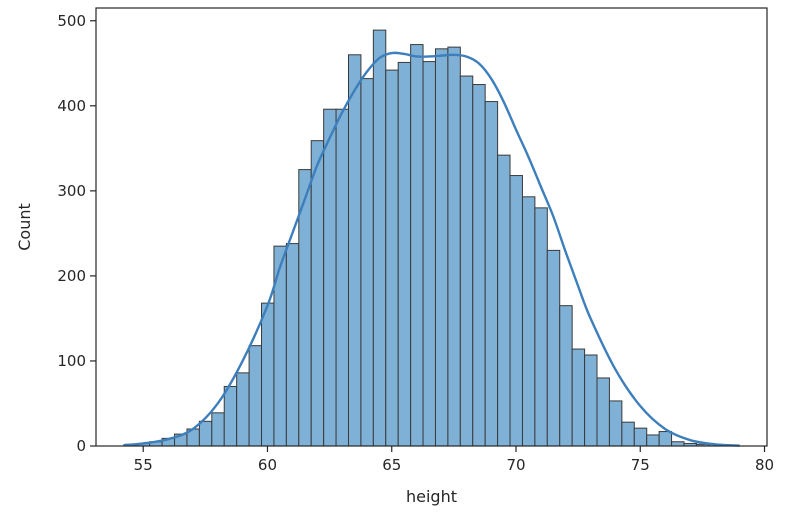 The image size is (802, 516). I want to click on y-axis-ticks: 0 100 200 300 400 500, so click(76, 233).